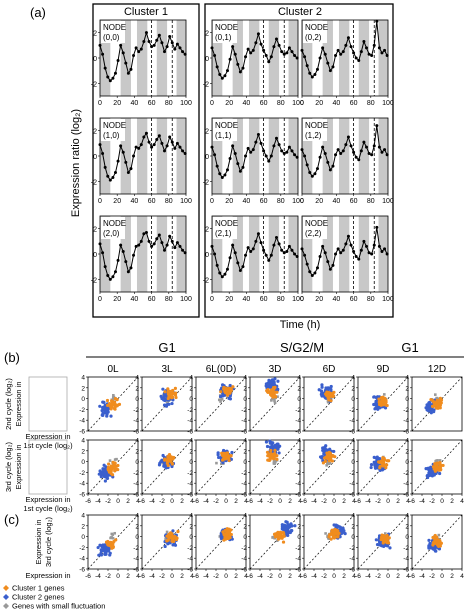 Image resolution: width=474 pixels, height=613 pixels. What do you see at coordinates (223, 37) in the screenshot?
I see `node-label: (0,1)` at bounding box center [223, 37].